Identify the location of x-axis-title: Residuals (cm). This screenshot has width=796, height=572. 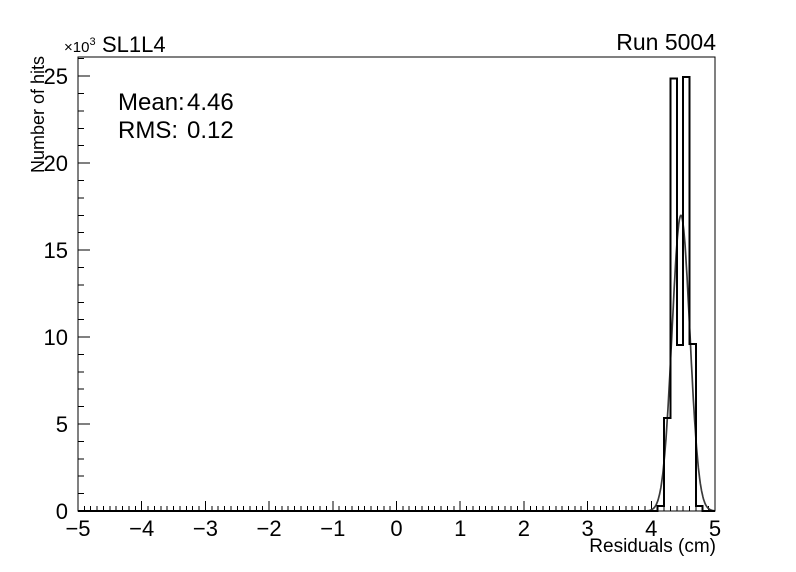
(652, 546).